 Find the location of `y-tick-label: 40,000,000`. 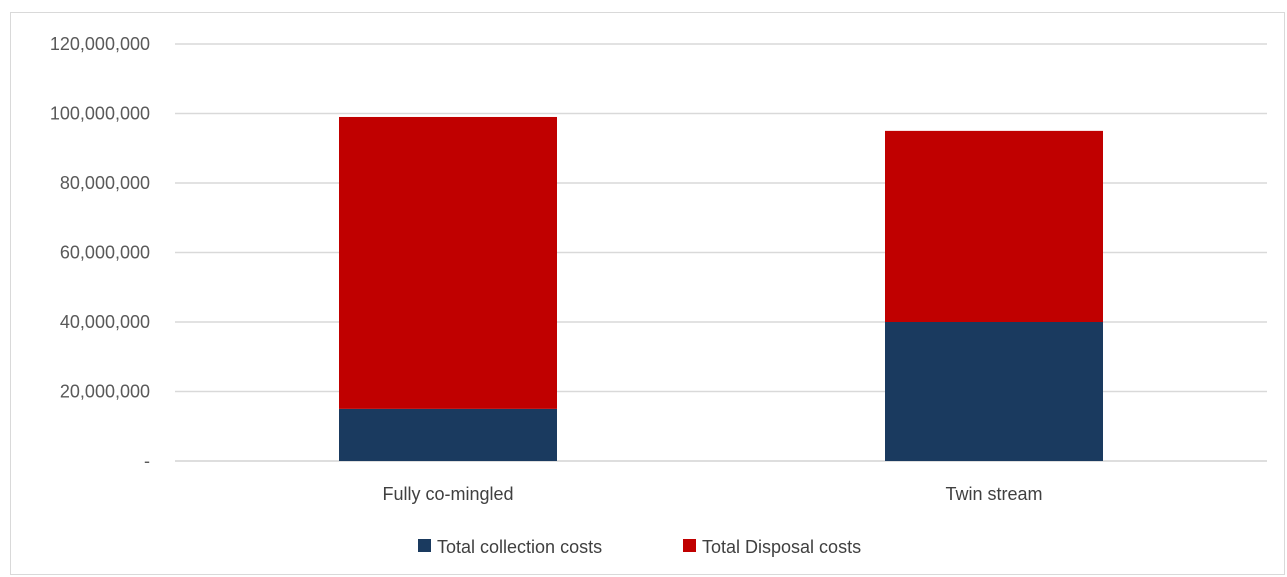

y-tick-label: 40,000,000 is located at coordinates (105, 322).